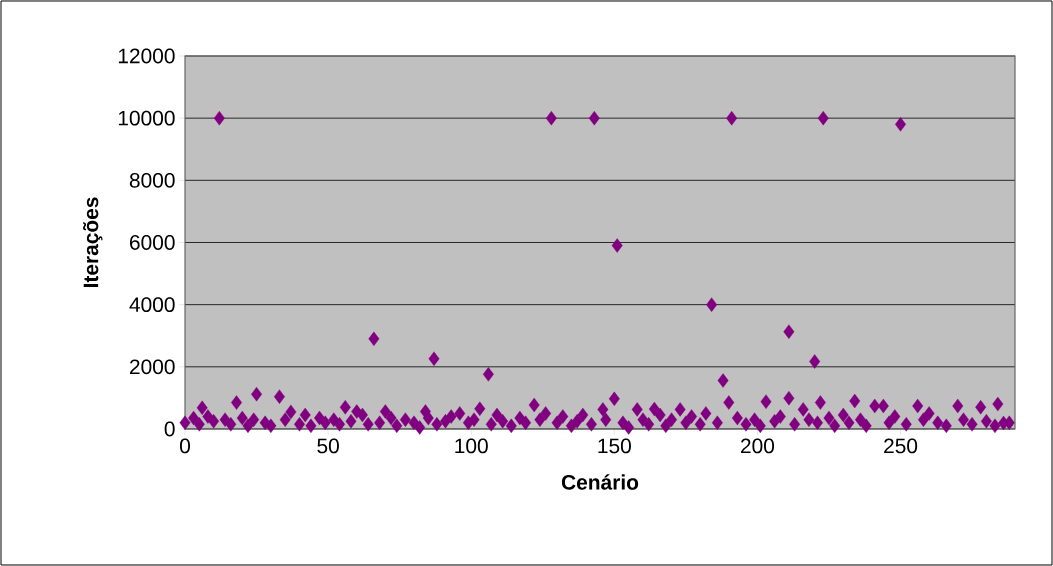 Image resolution: width=1053 pixels, height=566 pixels. What do you see at coordinates (152, 180) in the screenshot?
I see `y-tick-label: 8000` at bounding box center [152, 180].